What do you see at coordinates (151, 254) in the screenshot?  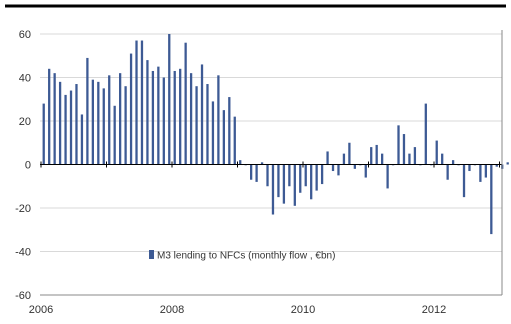 I see `legend-swatch` at bounding box center [151, 254].